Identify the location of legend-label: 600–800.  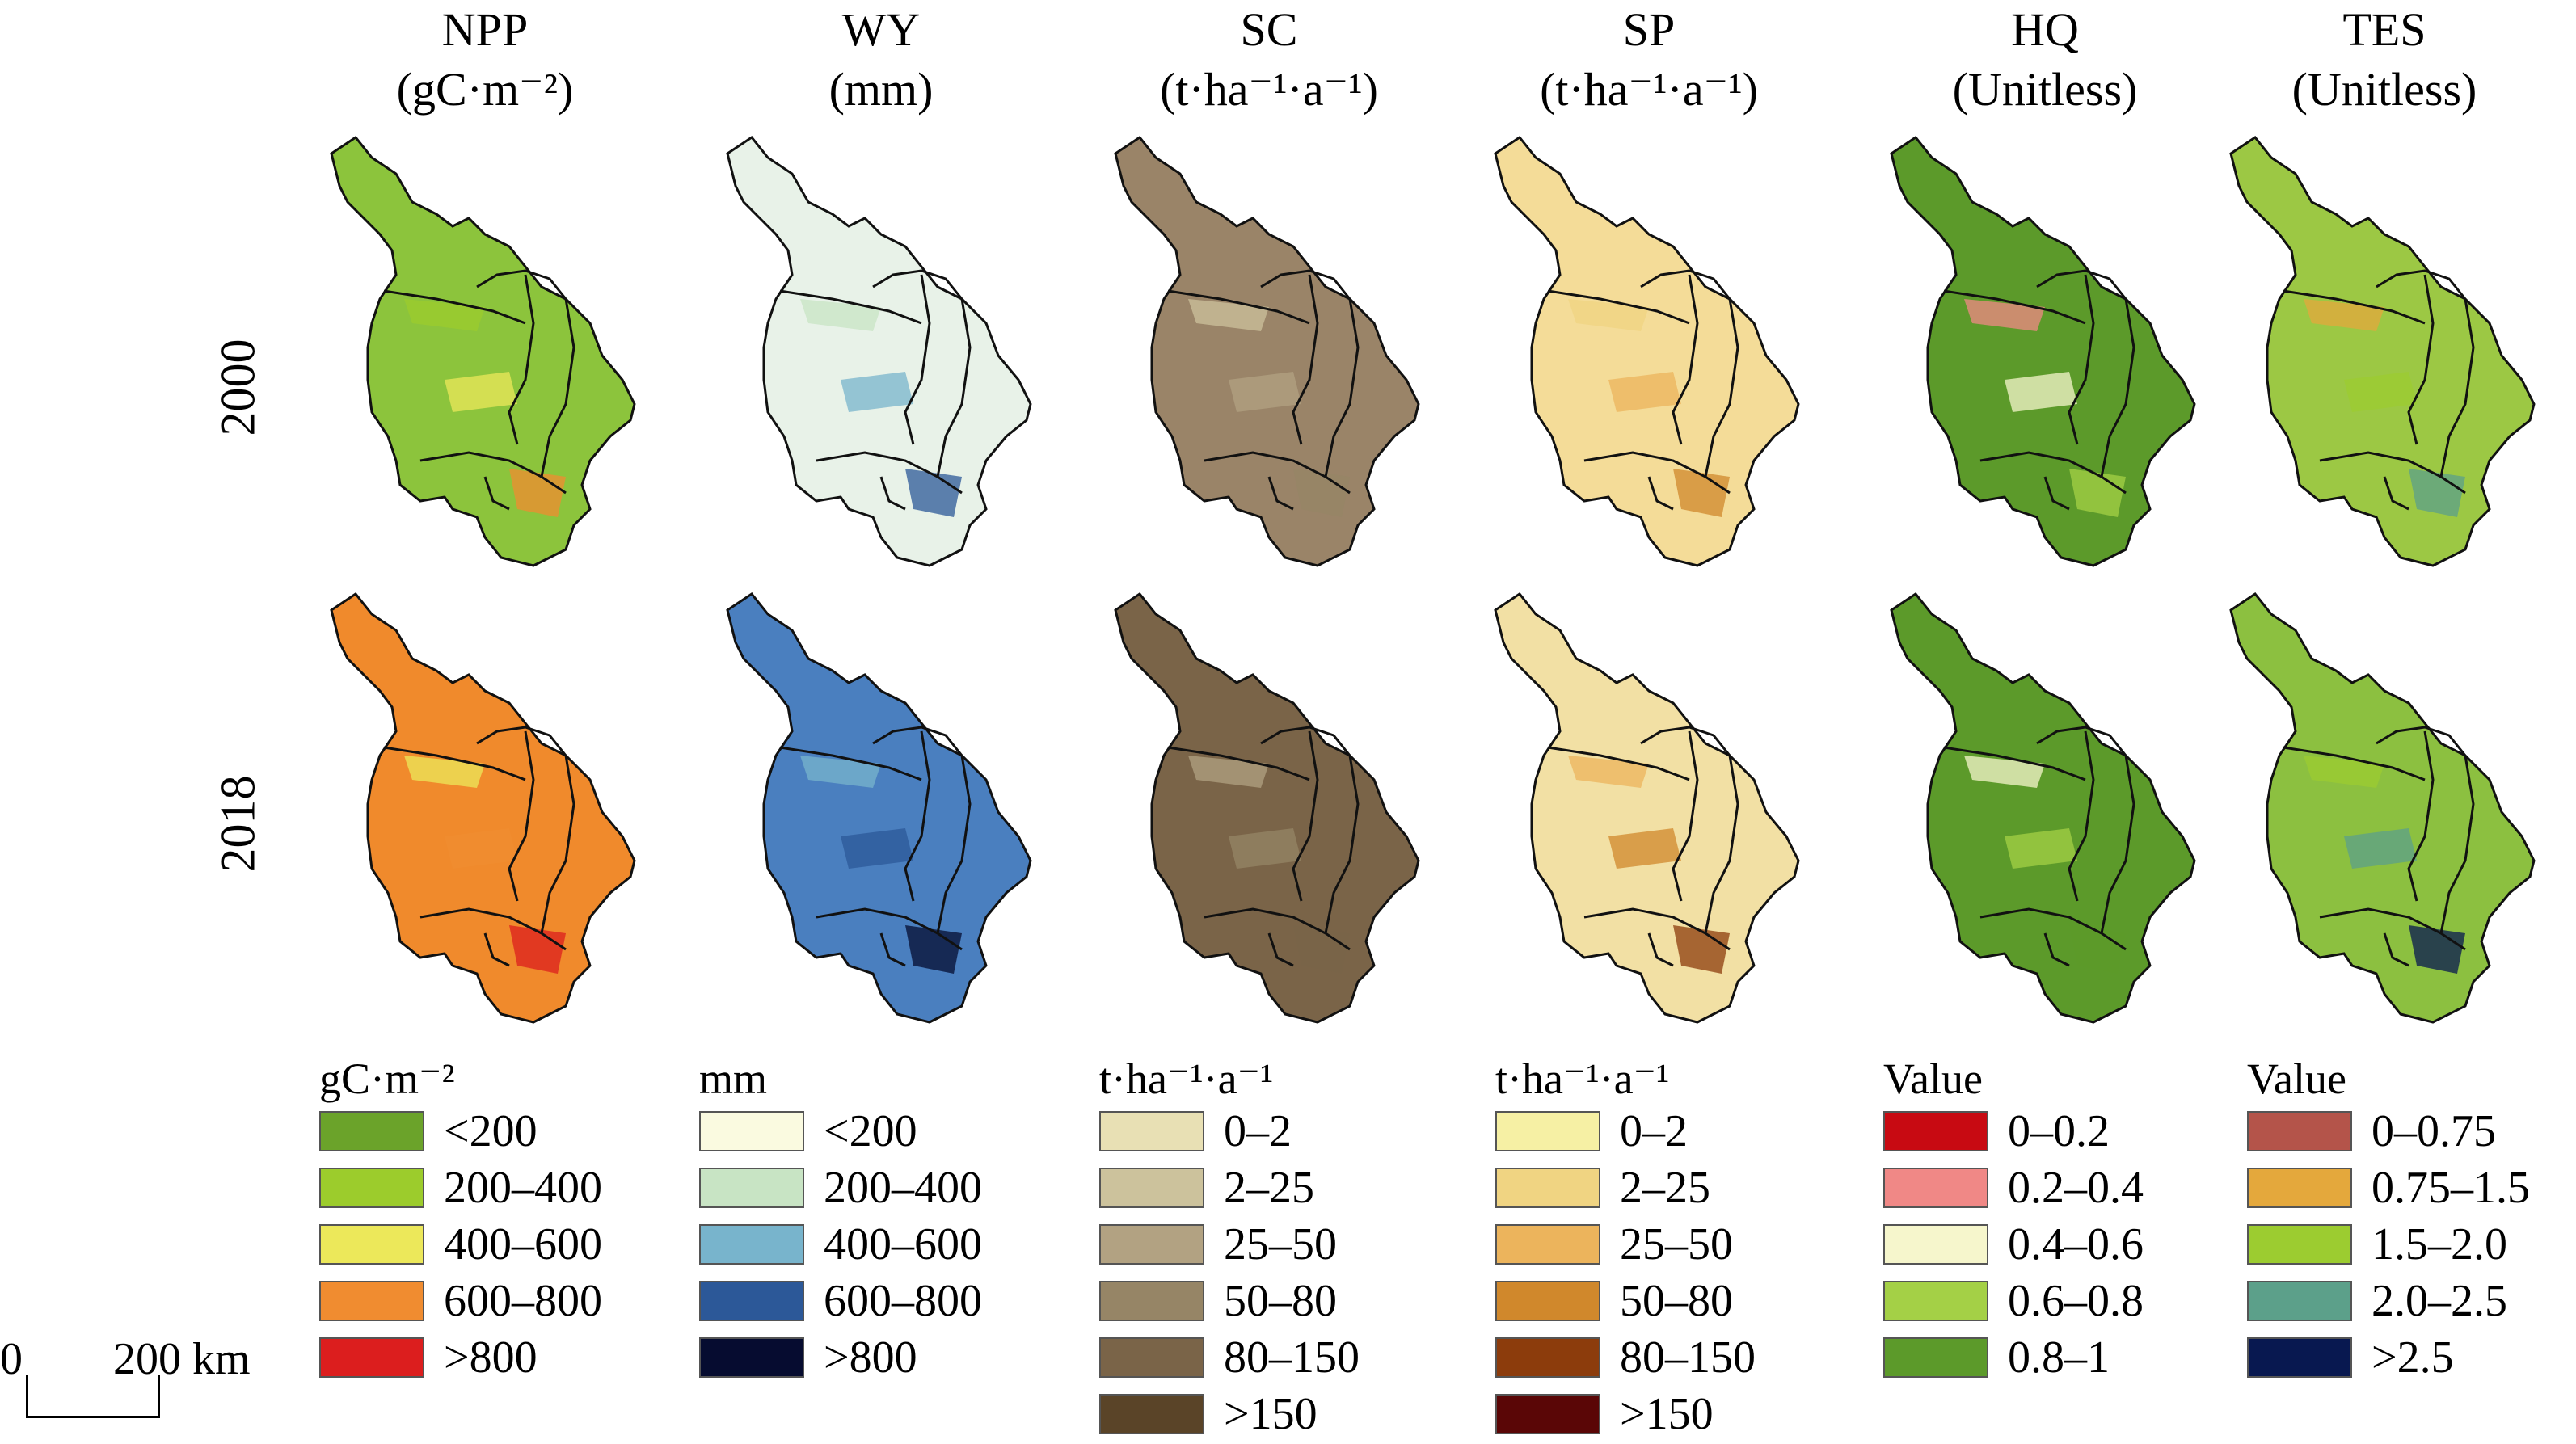
(523, 1301).